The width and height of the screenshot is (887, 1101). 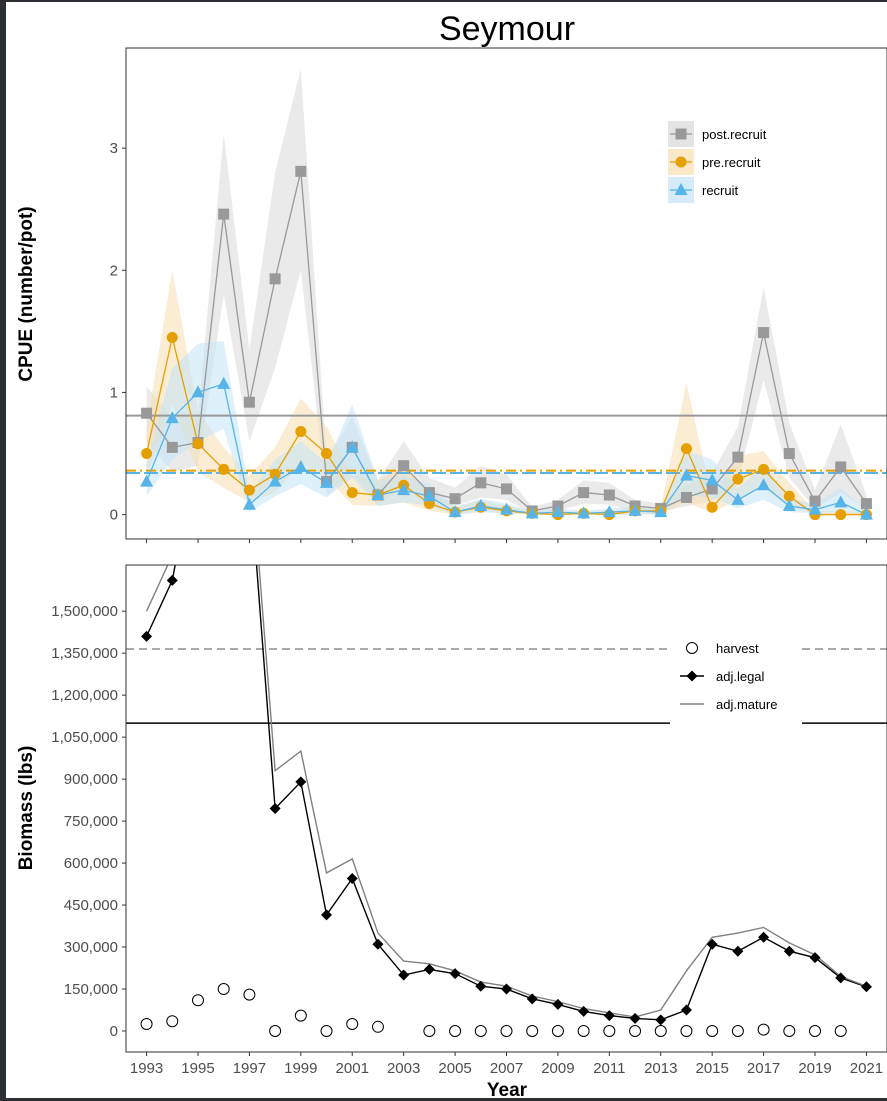 I want to click on frame-border-left, so click(x=3, y=550).